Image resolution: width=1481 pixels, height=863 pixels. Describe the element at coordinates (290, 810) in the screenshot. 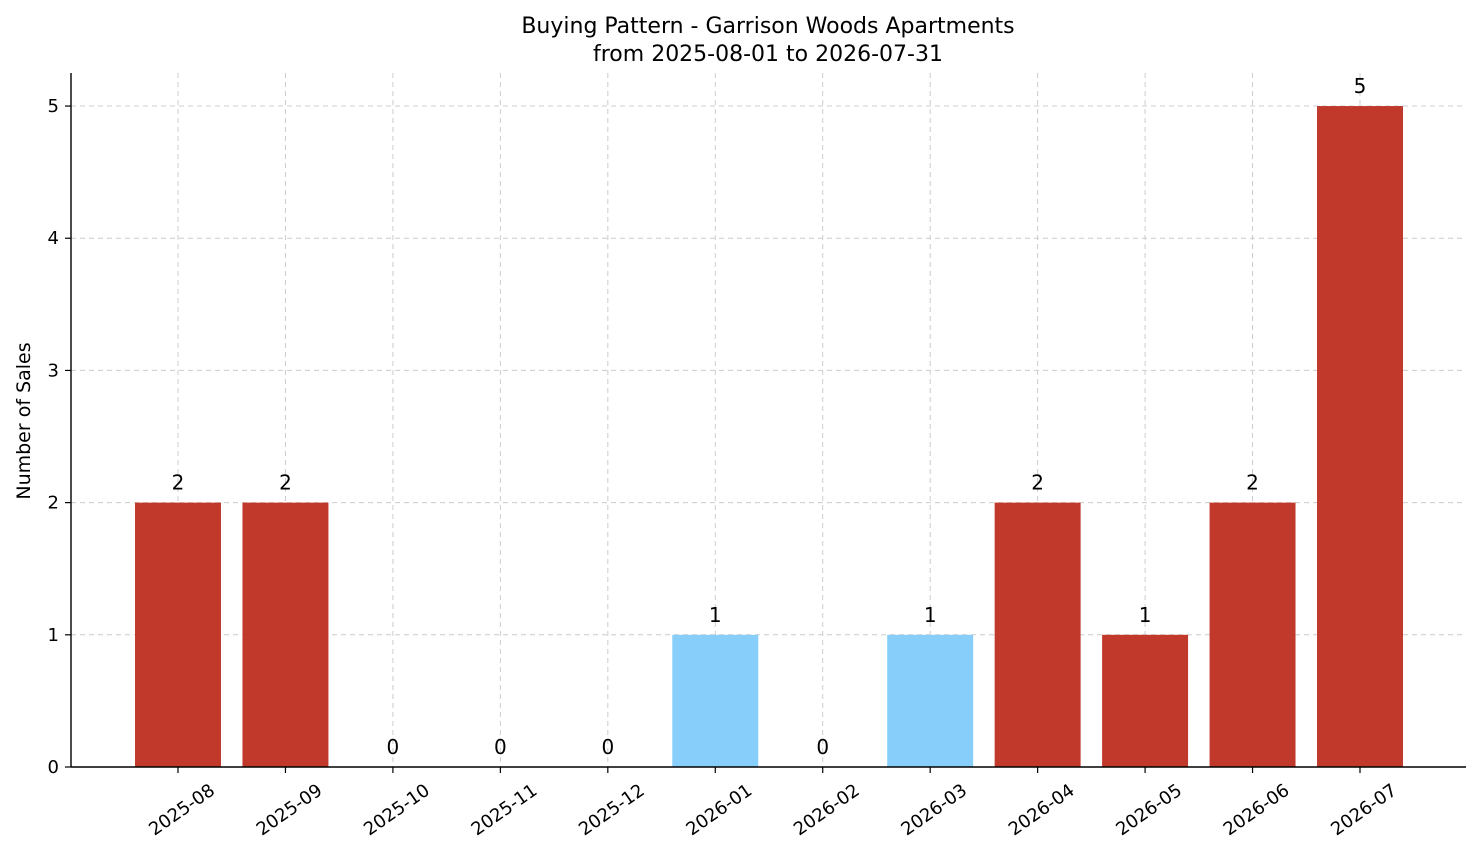

I see `x-tick-label: 2025-09` at that location.